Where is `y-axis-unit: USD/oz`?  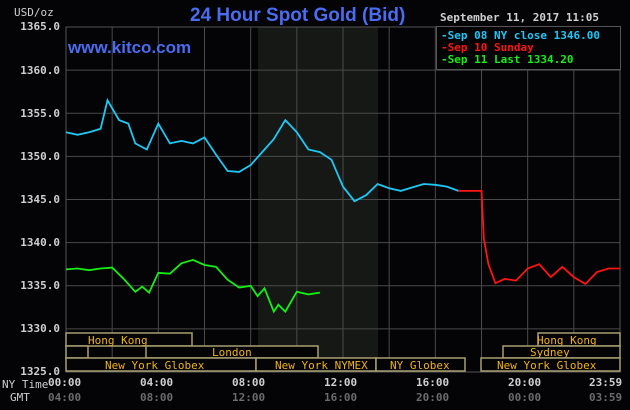 y-axis-unit: USD/oz is located at coordinates (34, 12).